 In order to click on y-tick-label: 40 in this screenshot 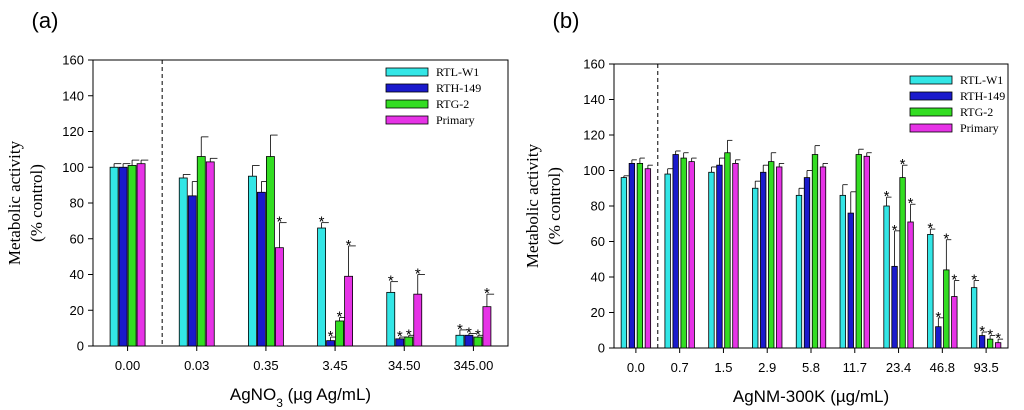, I will do `click(598, 277)`.